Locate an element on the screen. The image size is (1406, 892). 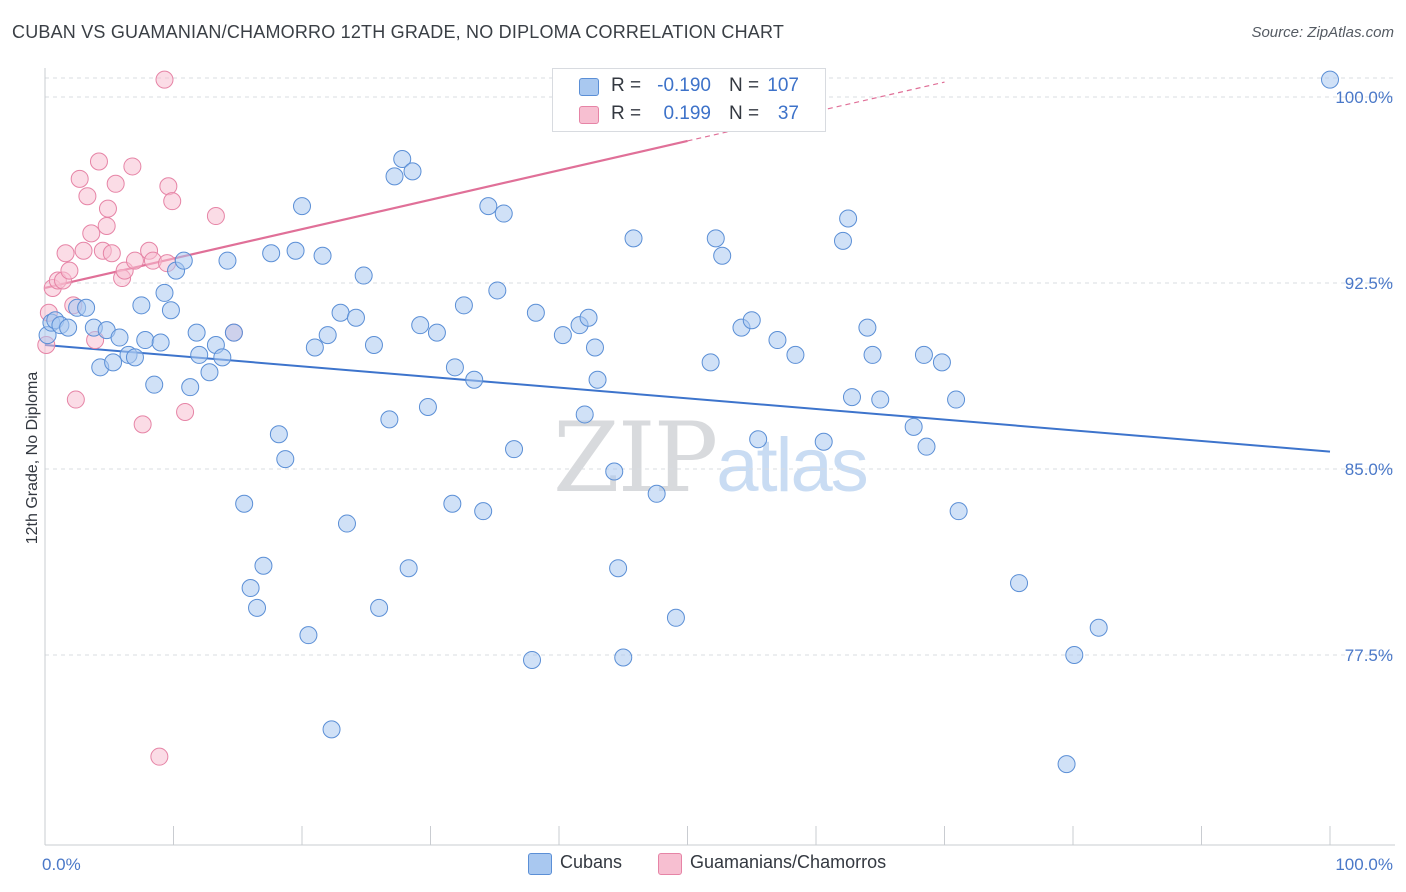
x-tick-label: 0.0% is located at coordinates (61, 864).